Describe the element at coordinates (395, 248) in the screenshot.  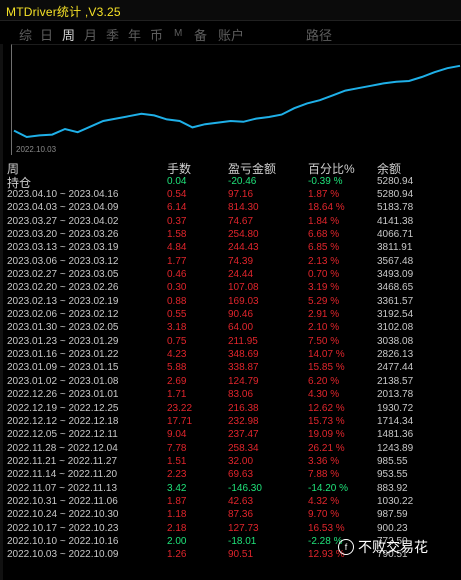
I see `row-balance: 3811.91` at that location.